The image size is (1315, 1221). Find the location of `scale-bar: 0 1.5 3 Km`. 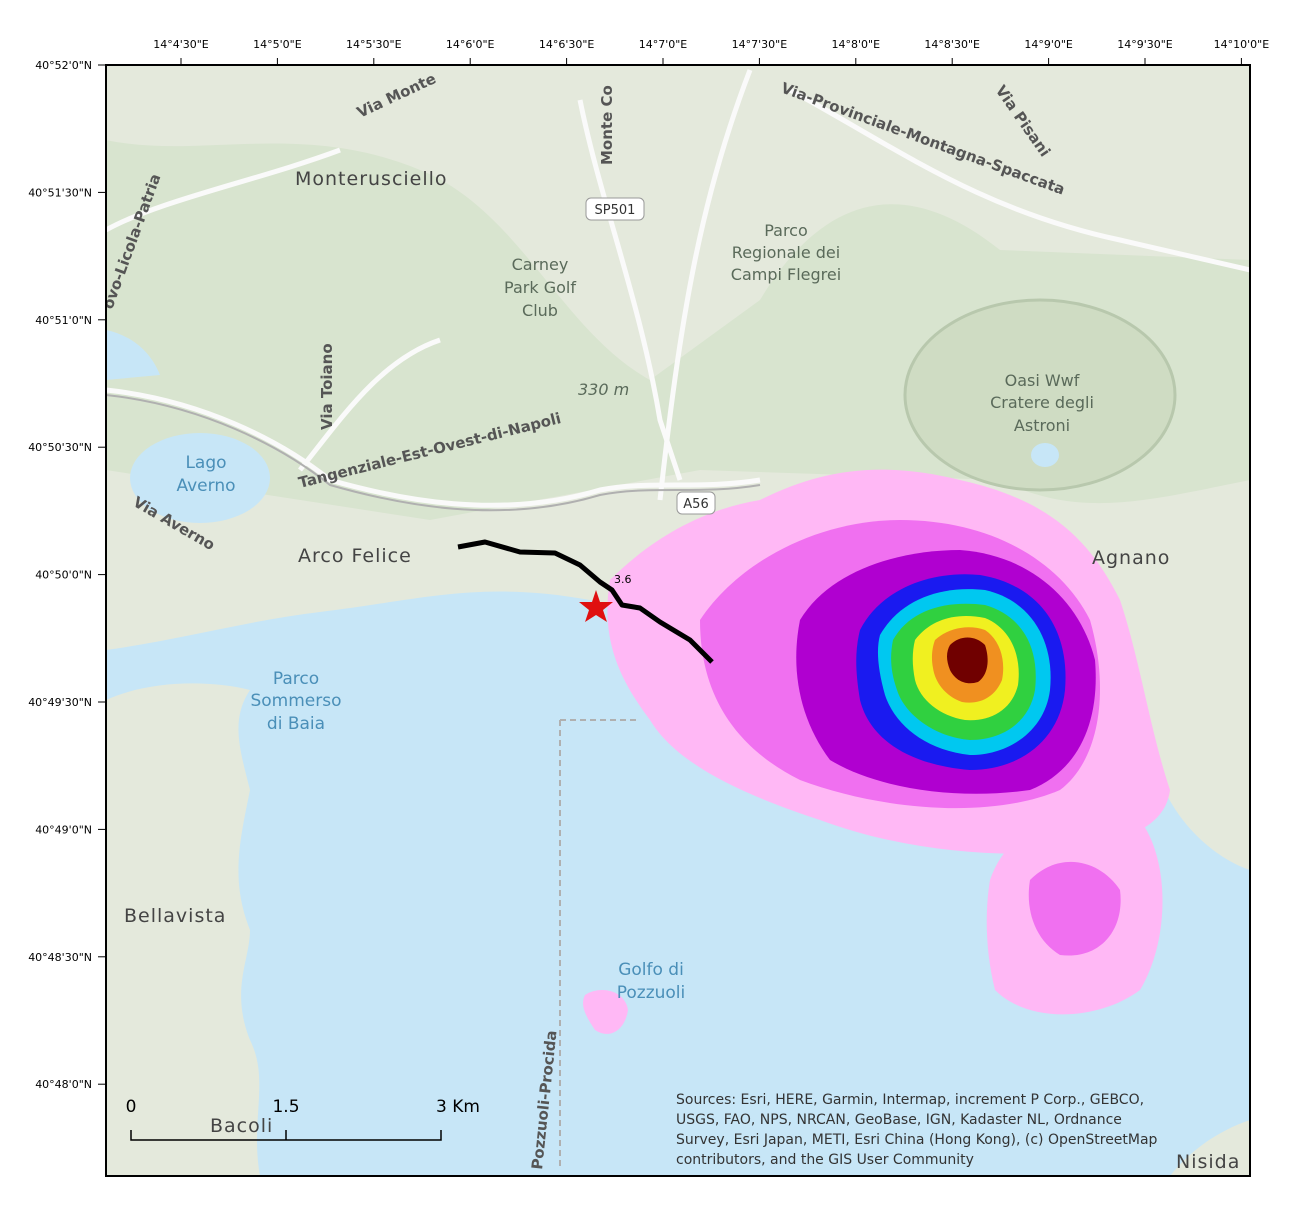

scale-bar: 0 1.5 3 Km is located at coordinates (303, 1119).